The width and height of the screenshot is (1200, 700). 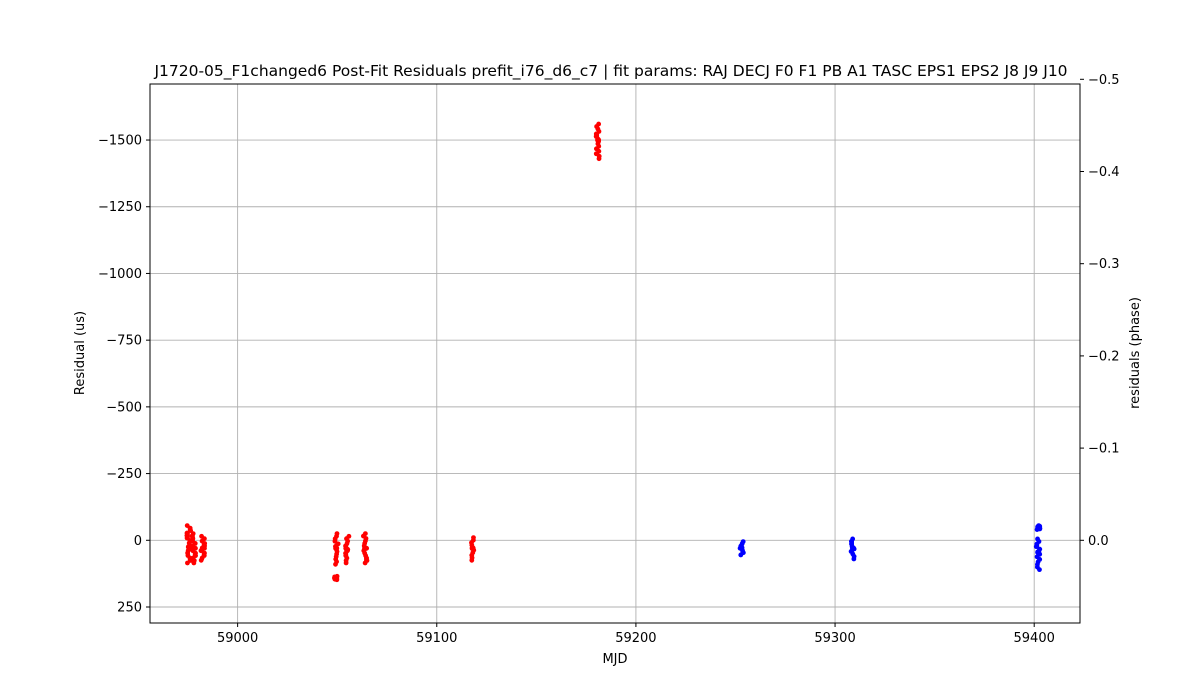 What do you see at coordinates (1100, 311) in the screenshot?
I see `y2-axis-ticks: −0.5 −0.4 −0.3 −0.2 −0.1 0.0` at bounding box center [1100, 311].